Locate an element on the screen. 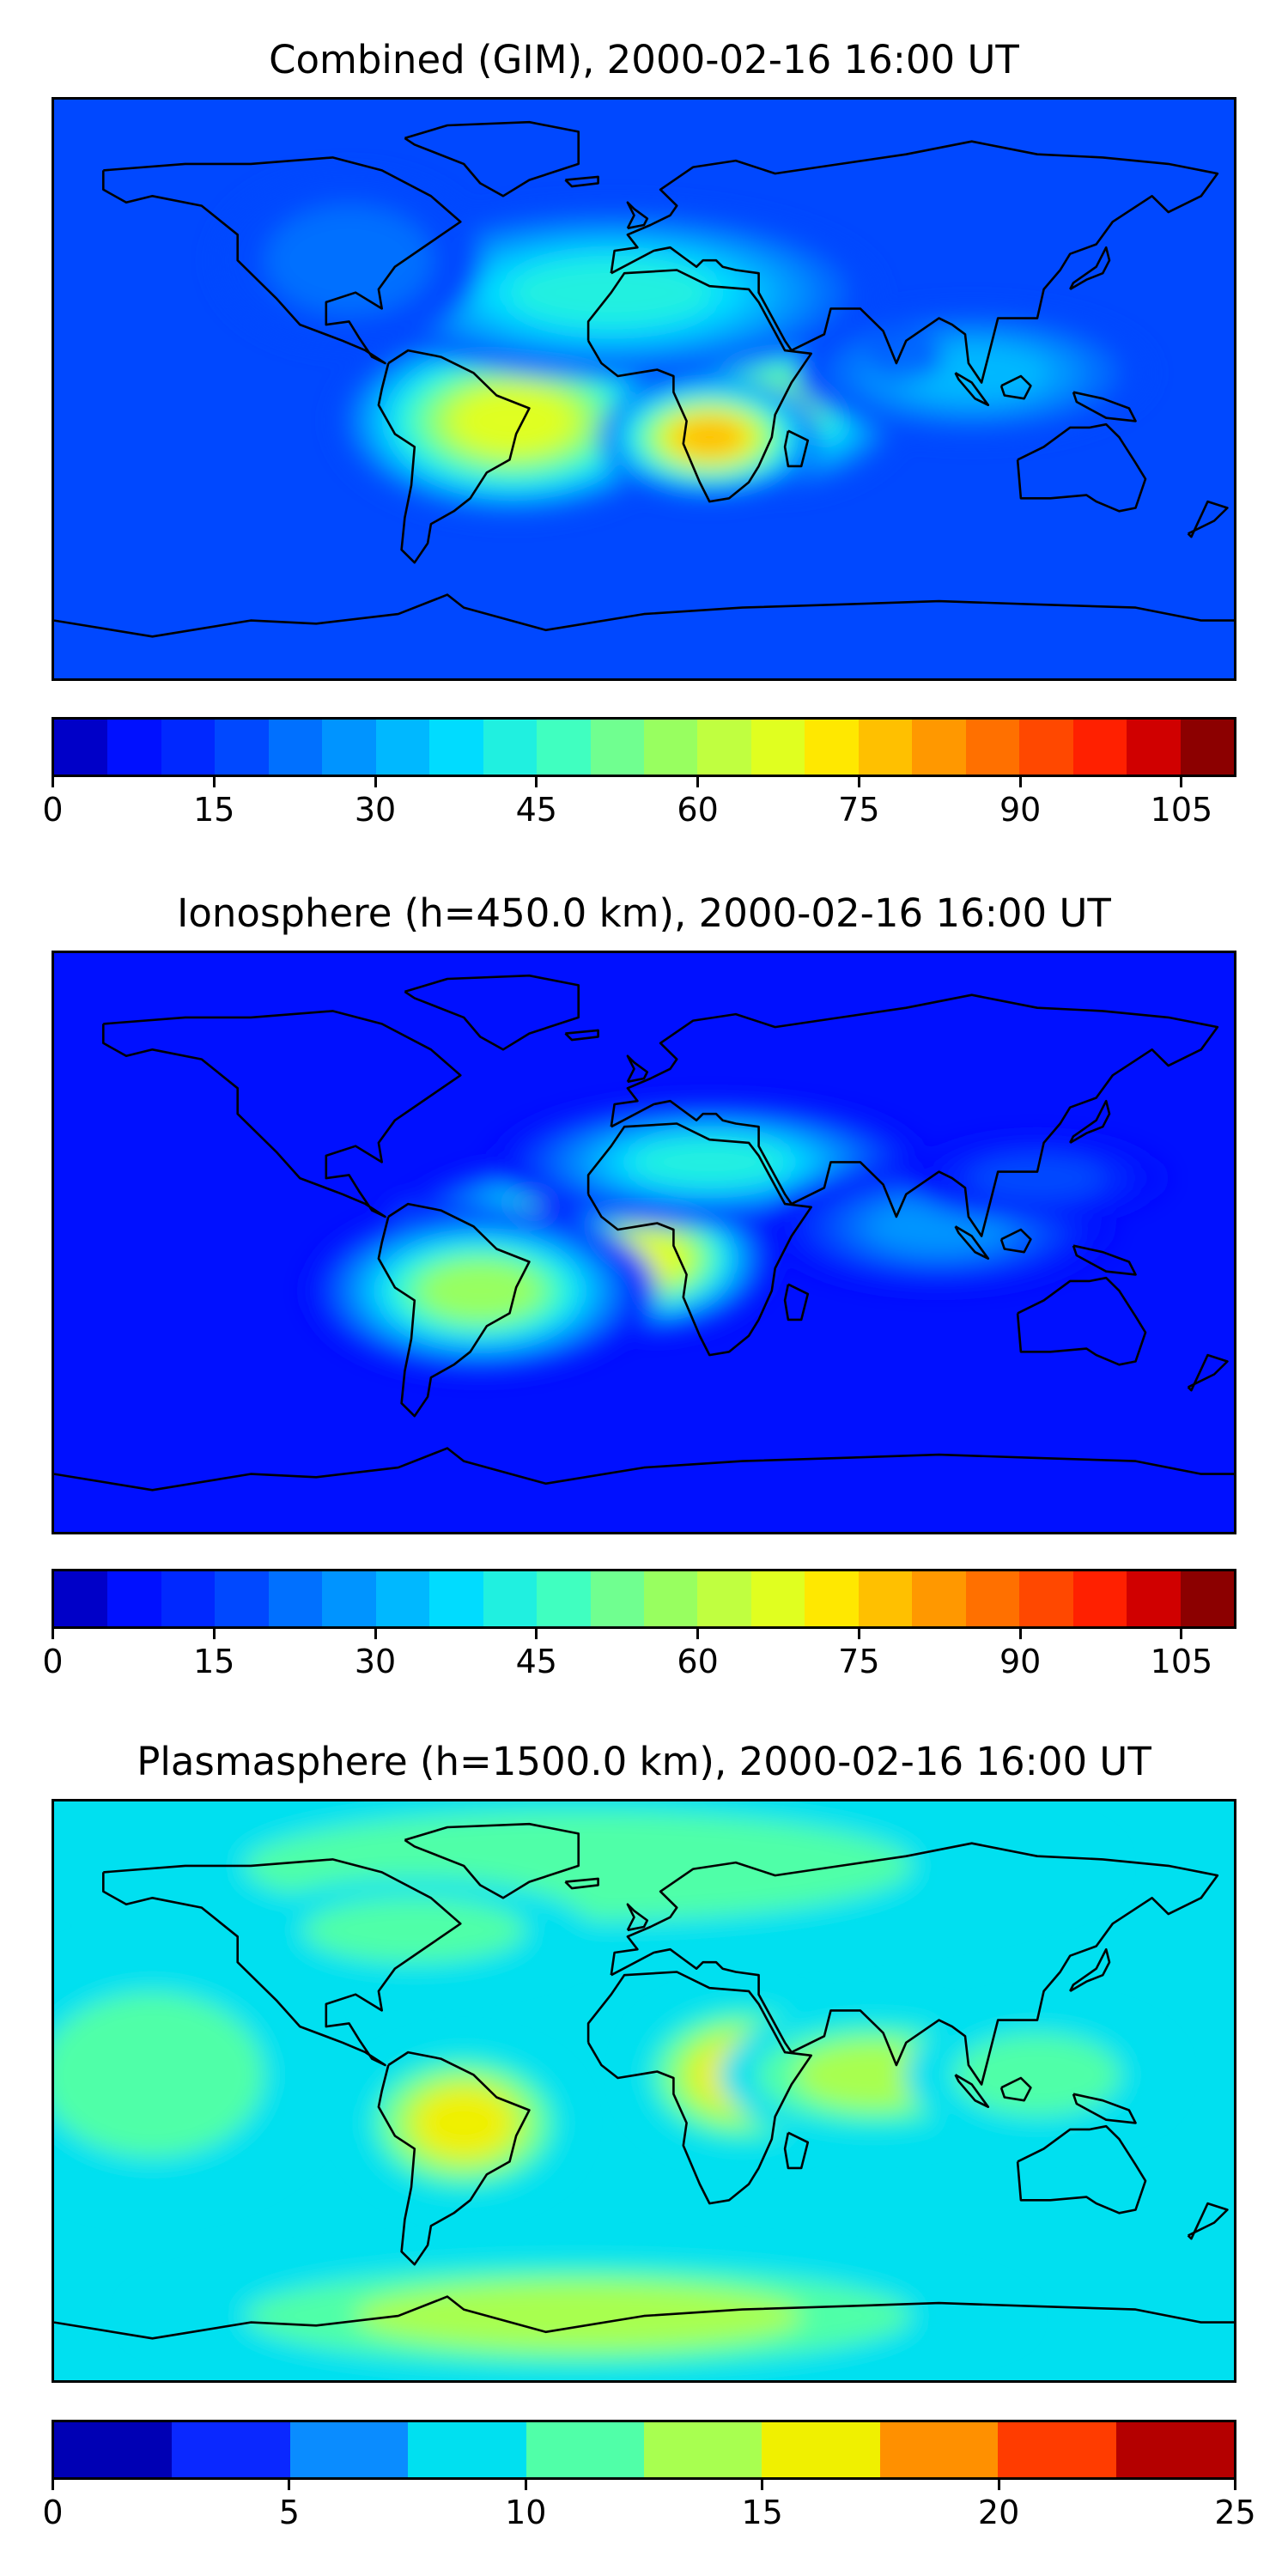 This screenshot has height=2576, width=1288. field-contours is located at coordinates (682, 345).